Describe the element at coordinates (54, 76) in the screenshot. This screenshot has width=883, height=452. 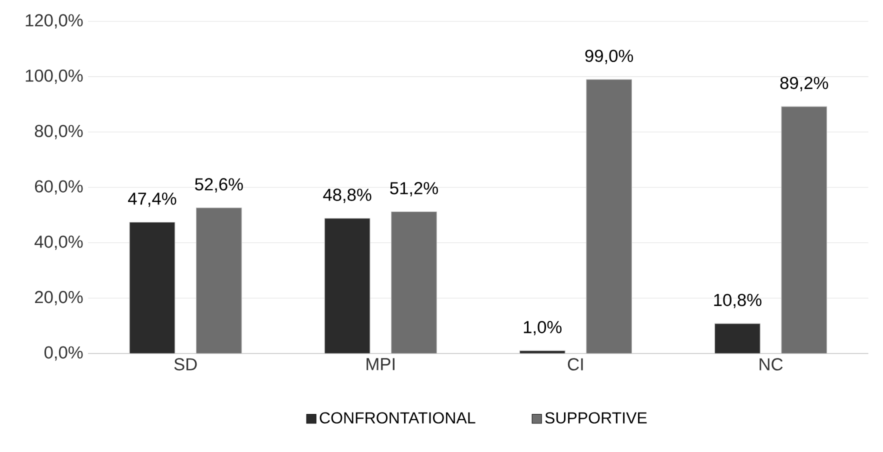
I see `y-tick-label: 100,0%` at that location.